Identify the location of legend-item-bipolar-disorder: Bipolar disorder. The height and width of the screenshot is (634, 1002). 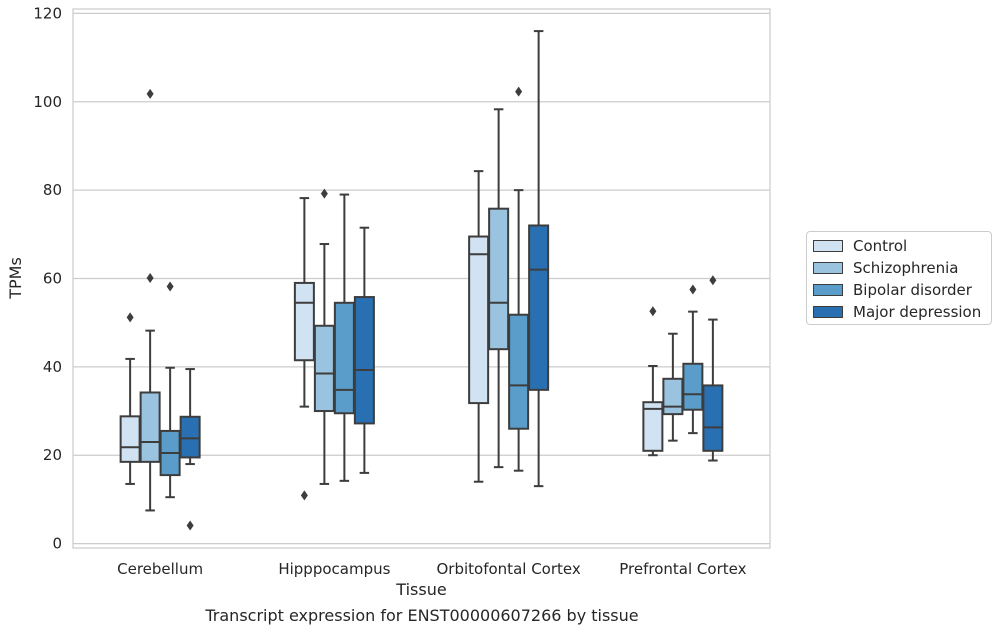
(892, 290).